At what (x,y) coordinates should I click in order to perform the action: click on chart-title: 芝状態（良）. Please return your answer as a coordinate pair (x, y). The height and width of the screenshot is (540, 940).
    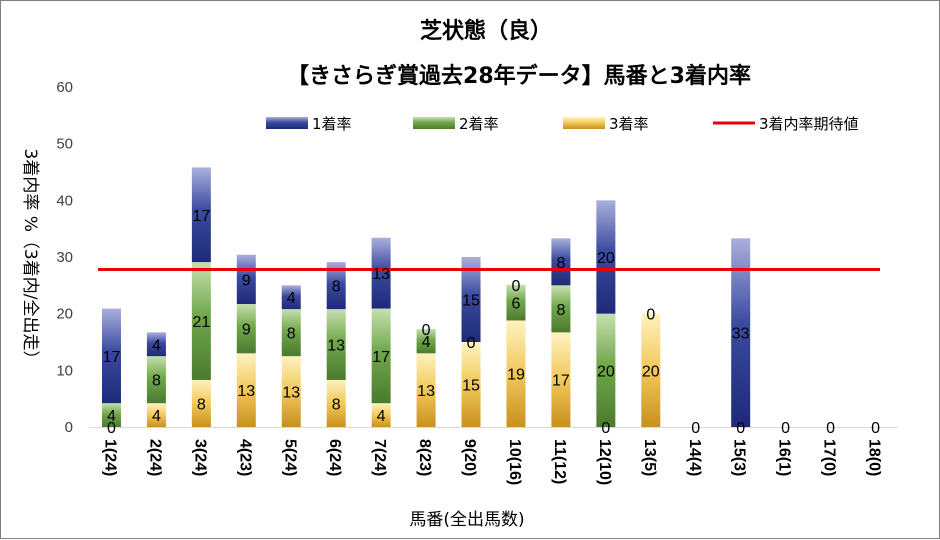
    Looking at the image, I should click on (486, 31).